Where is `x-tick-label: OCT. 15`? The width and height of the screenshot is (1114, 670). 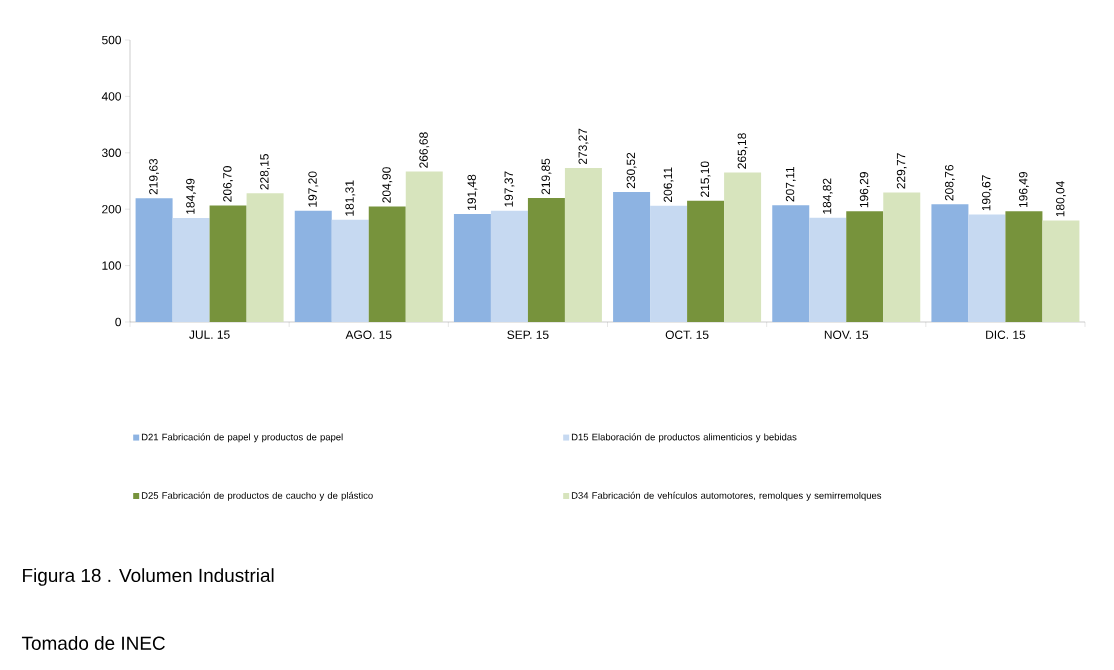
x-tick-label: OCT. 15 is located at coordinates (687, 334).